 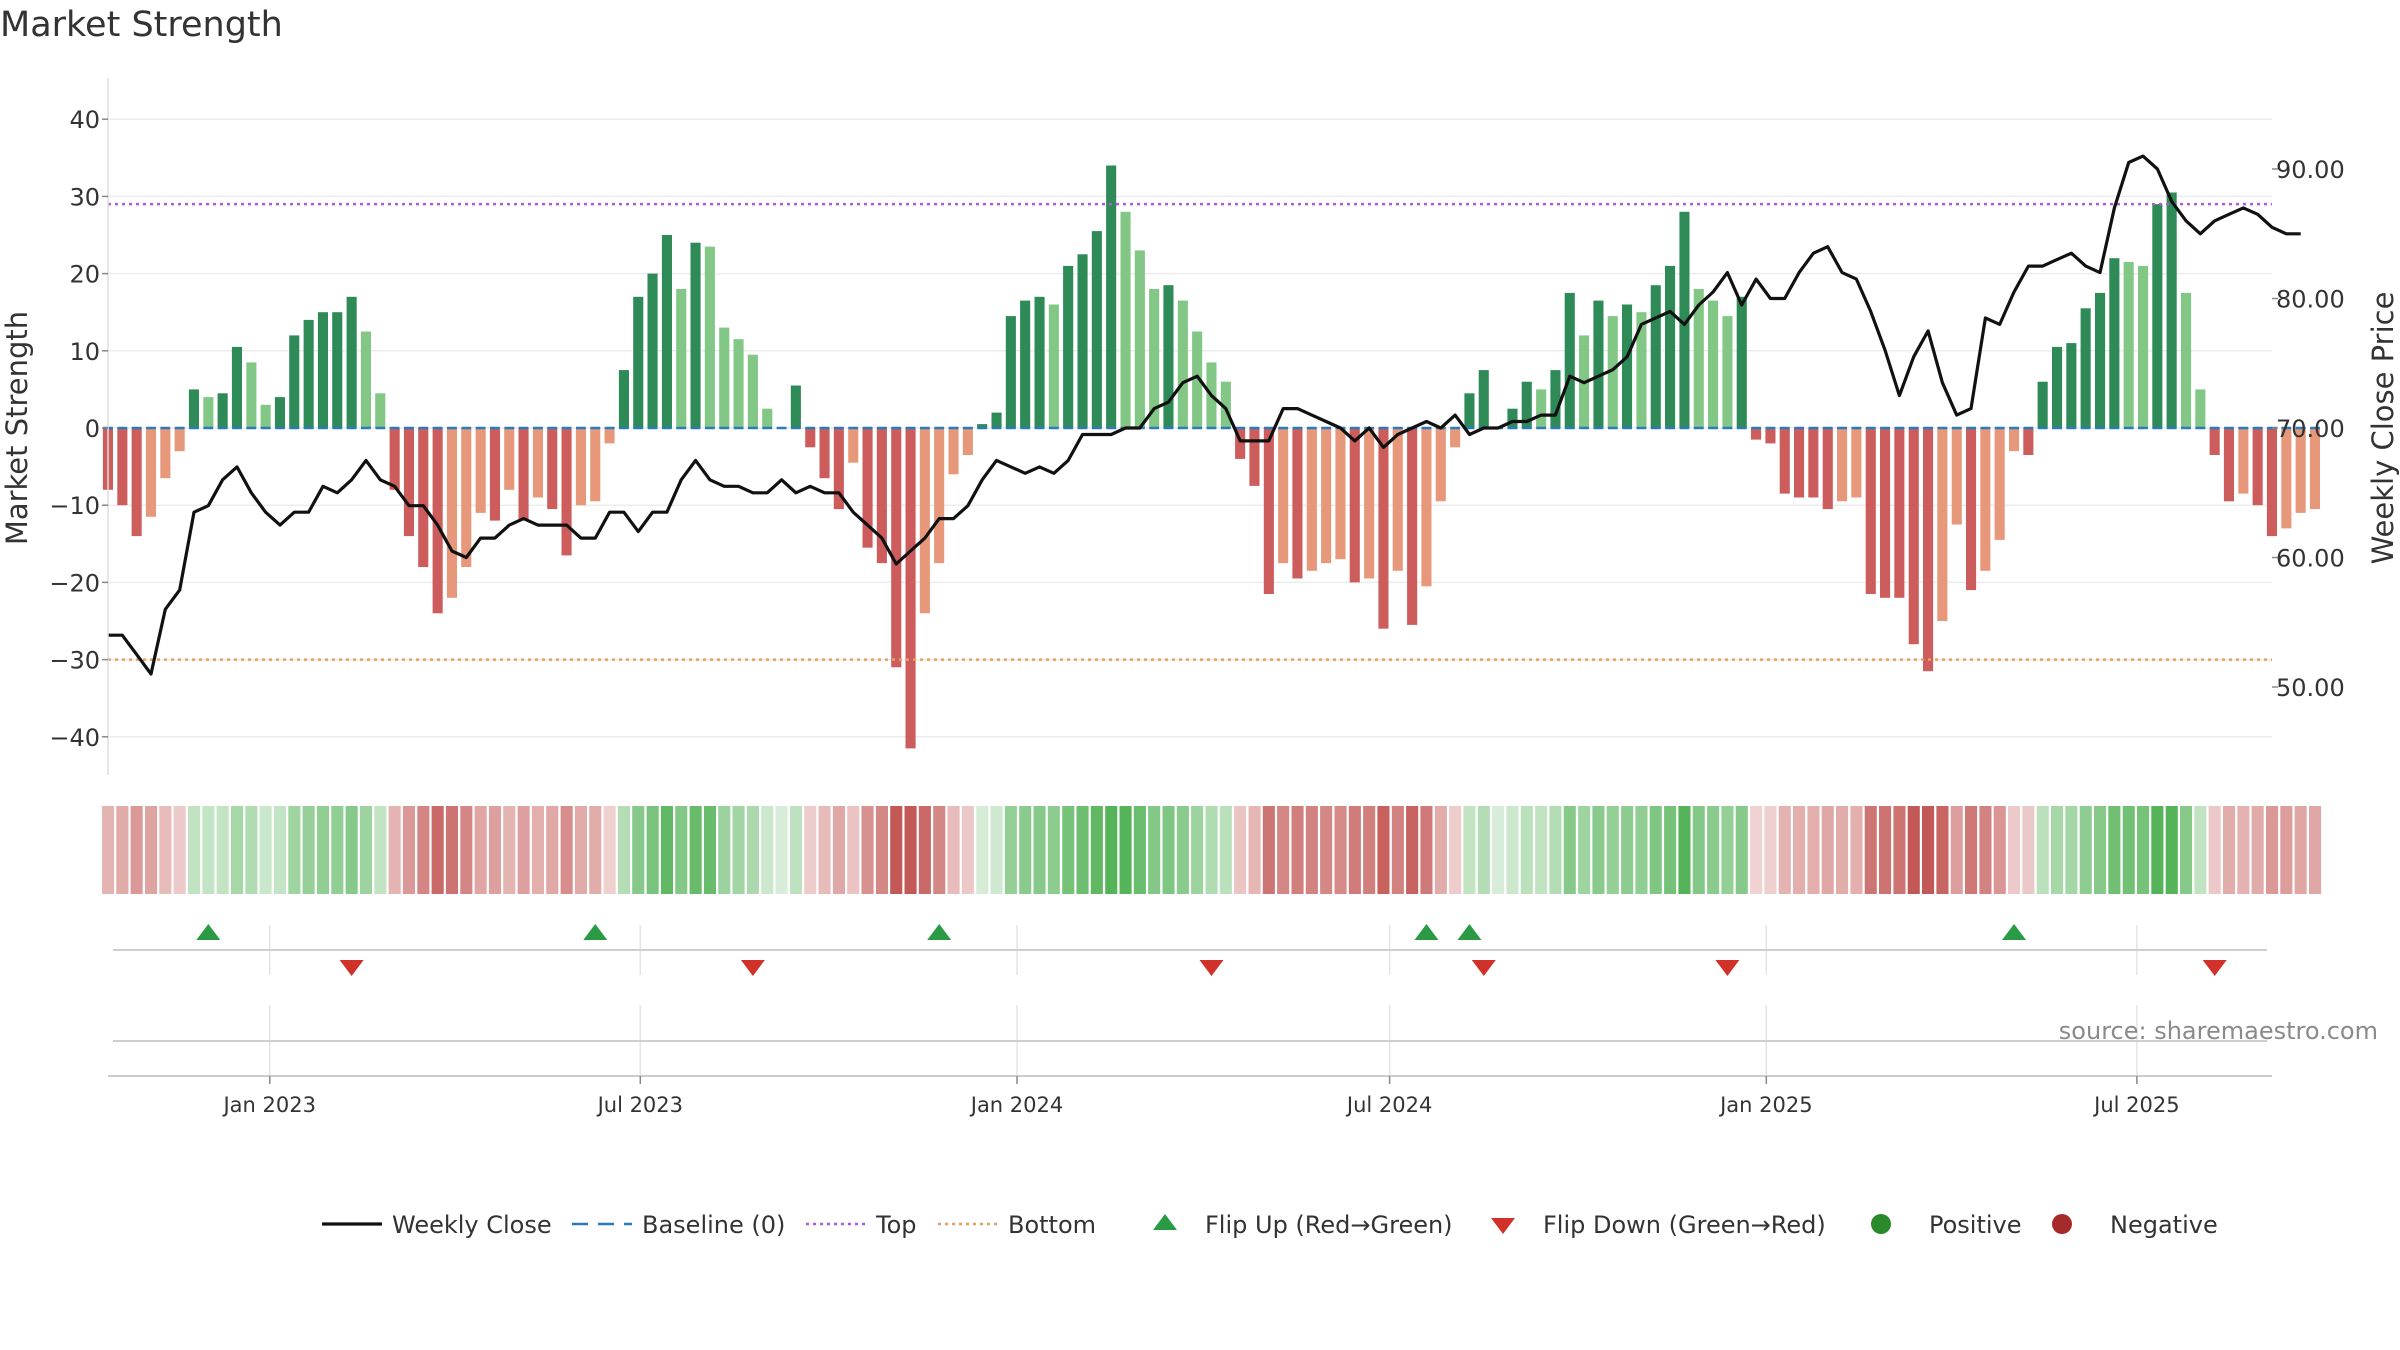 I want to click on x-tick-label: Jan 2023, so click(x=268, y=1105).